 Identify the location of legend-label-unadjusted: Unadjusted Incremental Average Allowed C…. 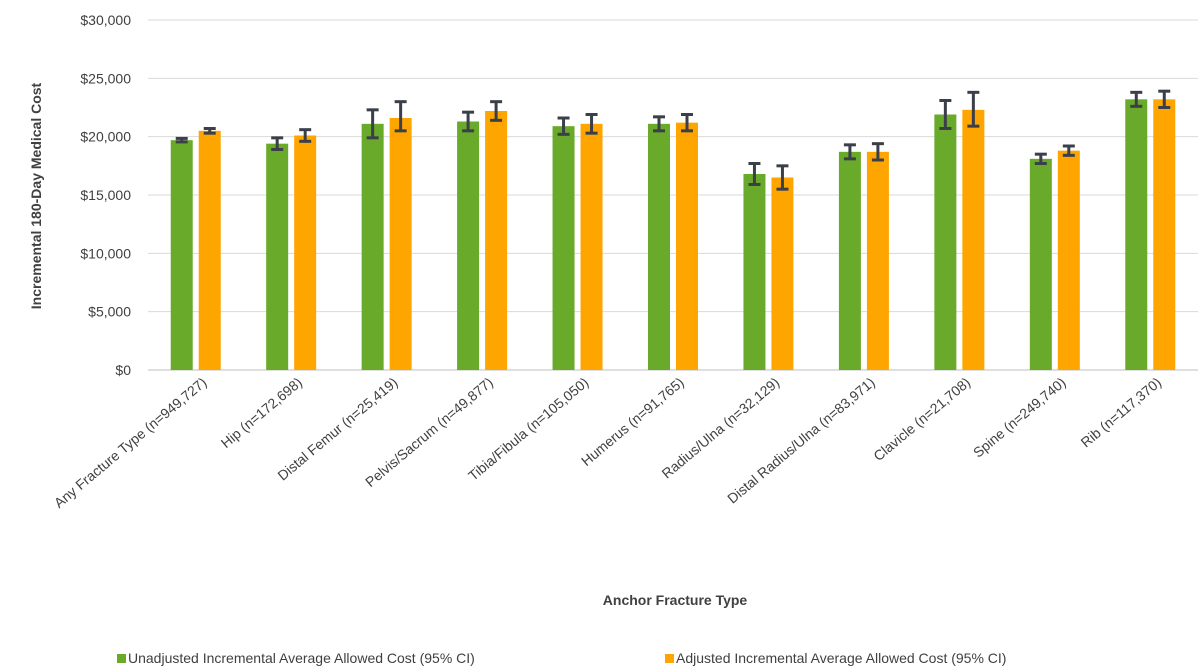
(301, 658).